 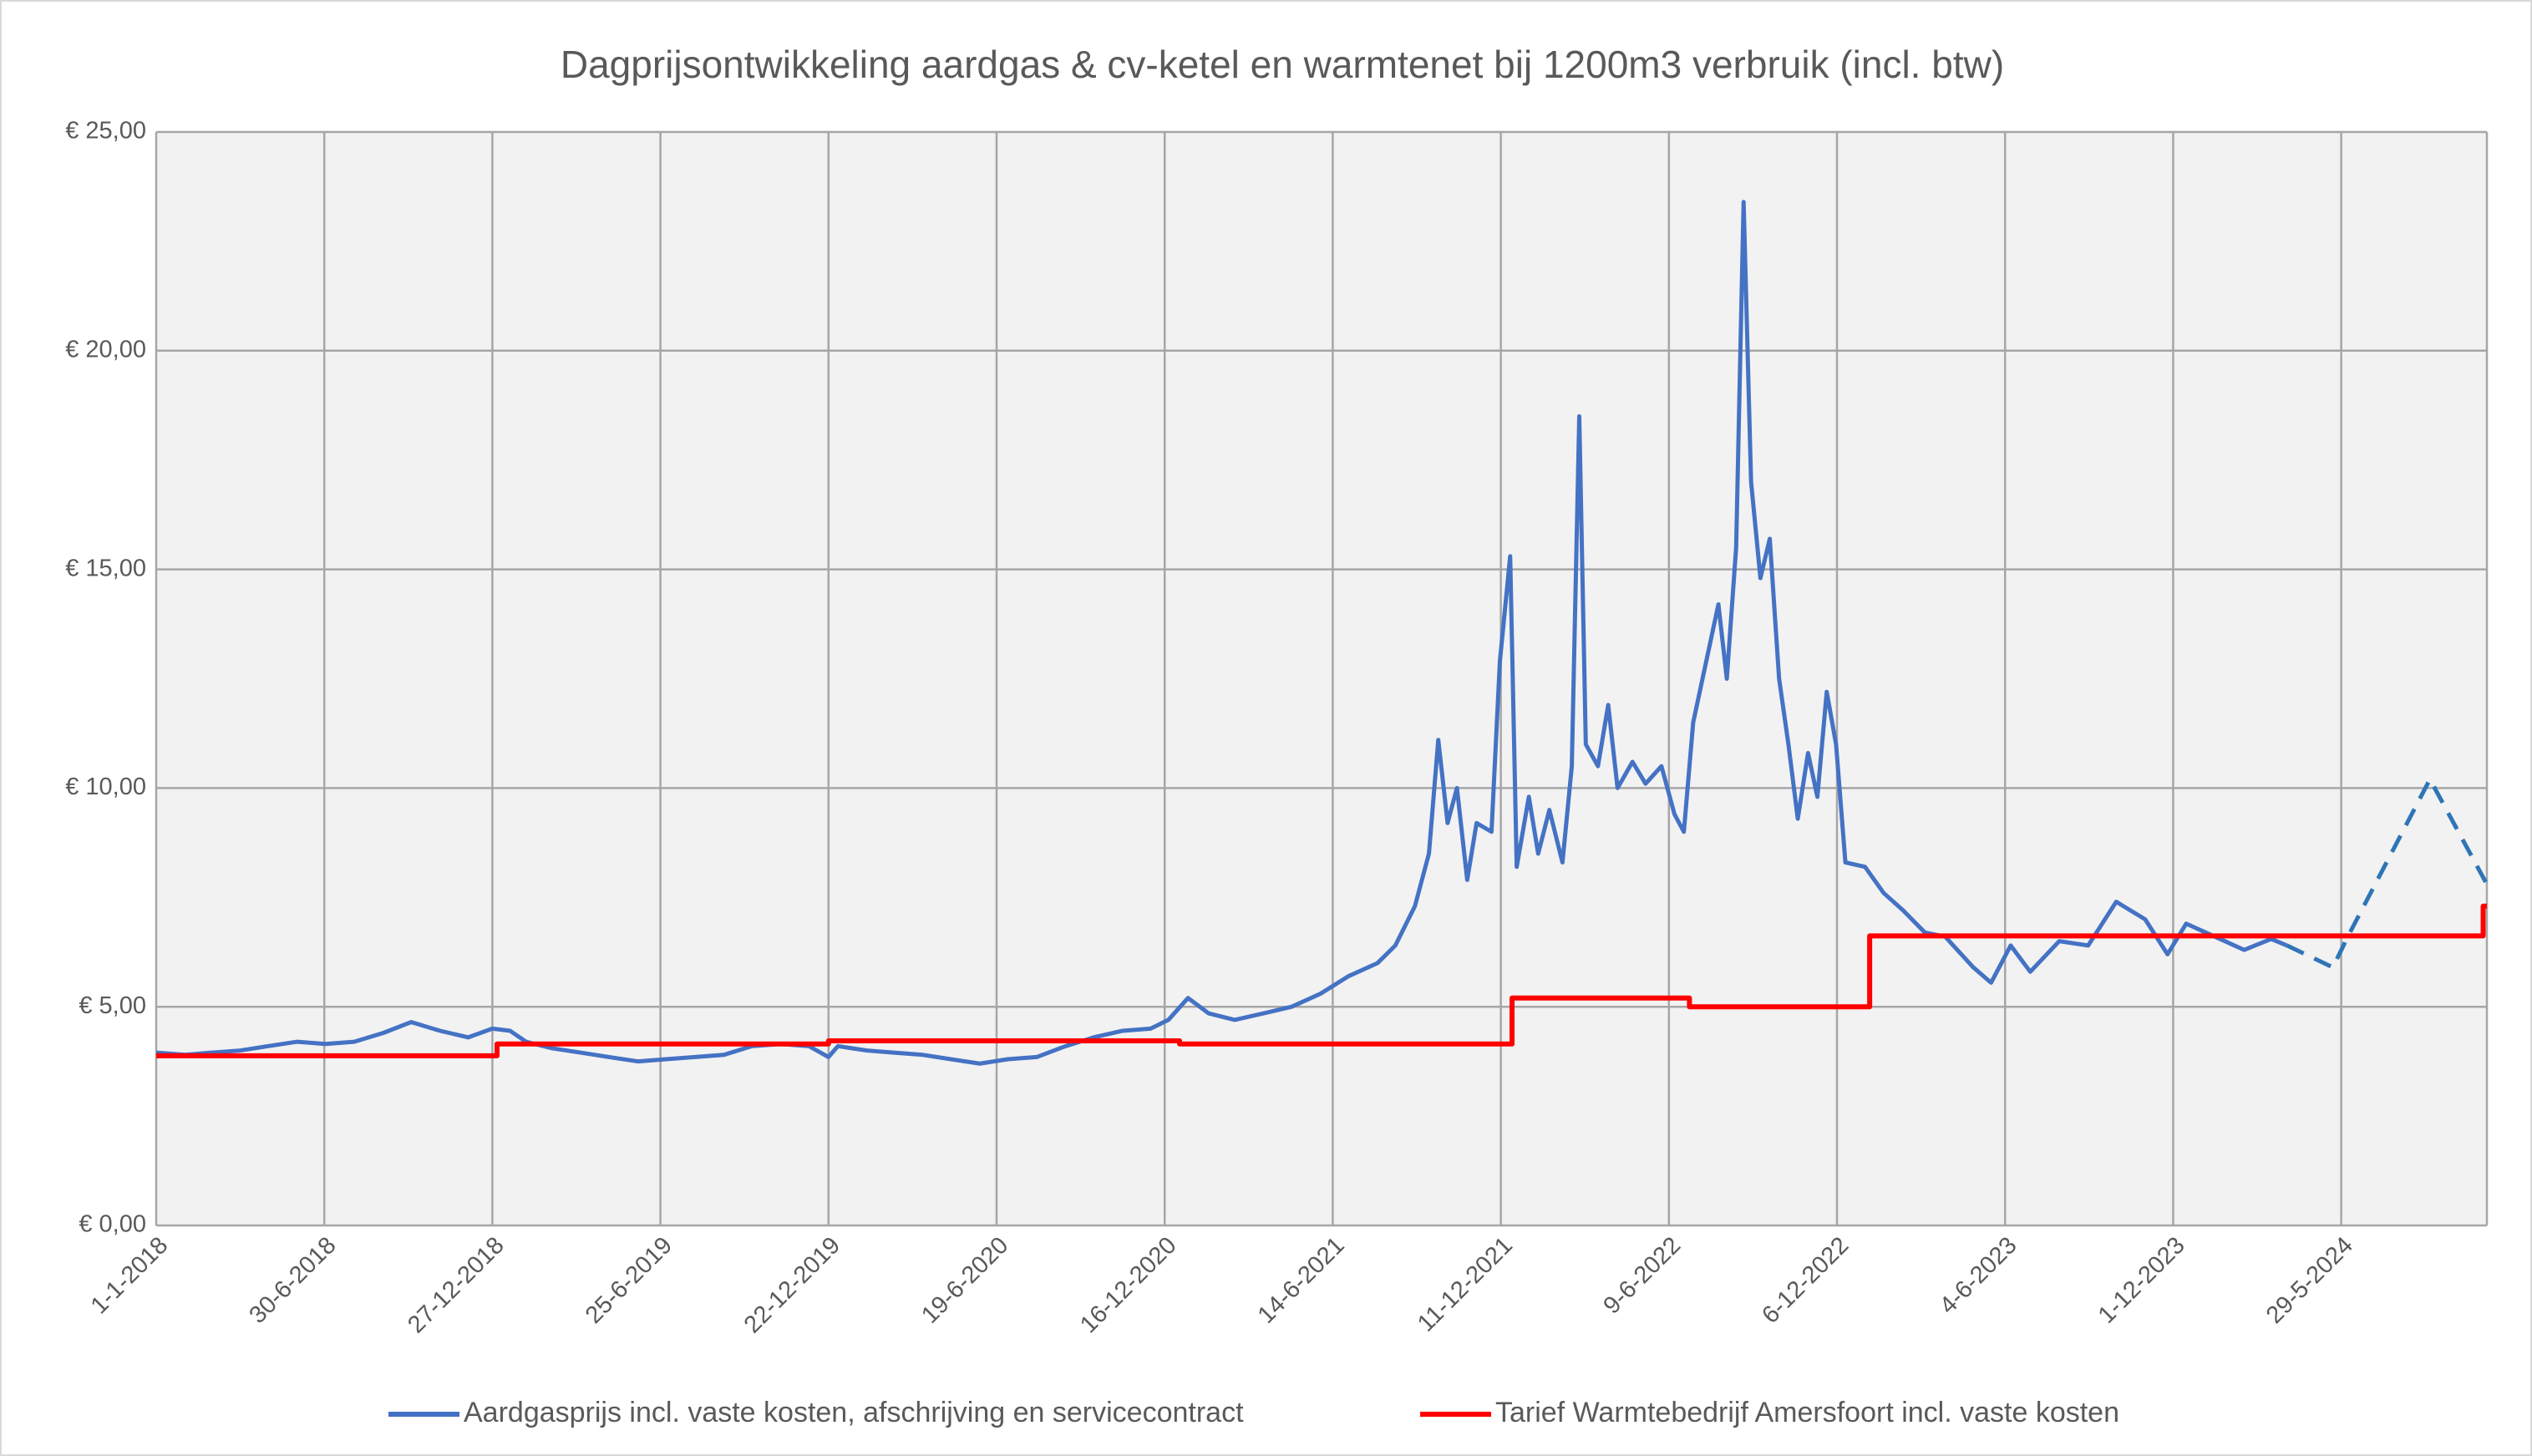 I want to click on forecast-line, so click(x=2387, y=873).